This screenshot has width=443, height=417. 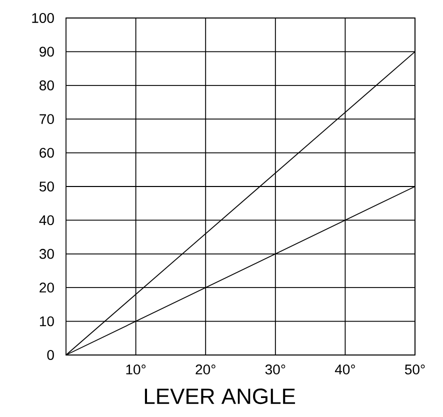 I want to click on y-tick-label: 90, so click(x=47, y=51).